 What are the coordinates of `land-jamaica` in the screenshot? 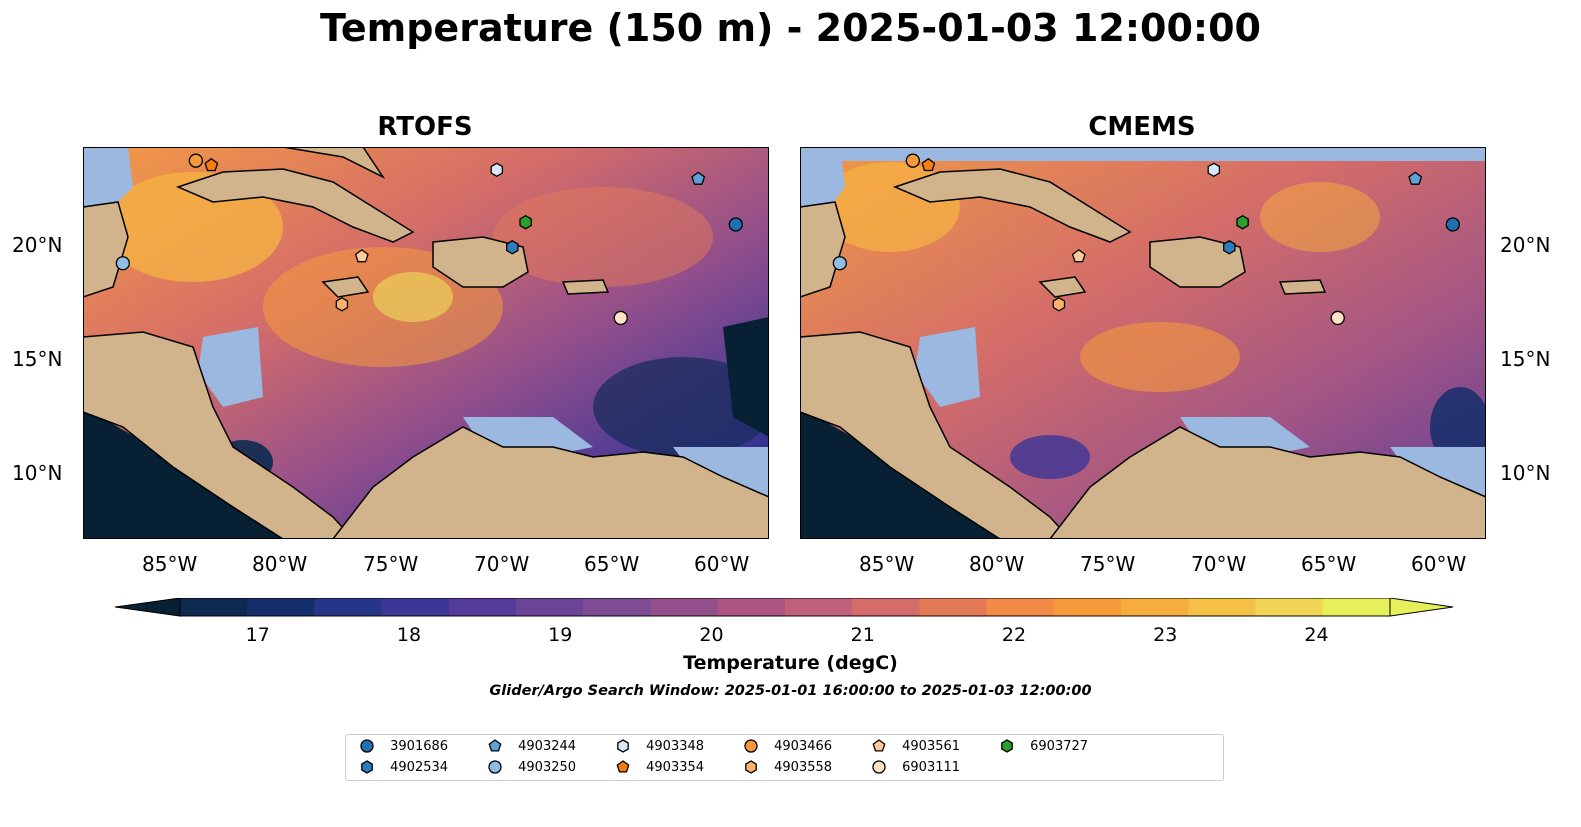 It's located at (345, 287).